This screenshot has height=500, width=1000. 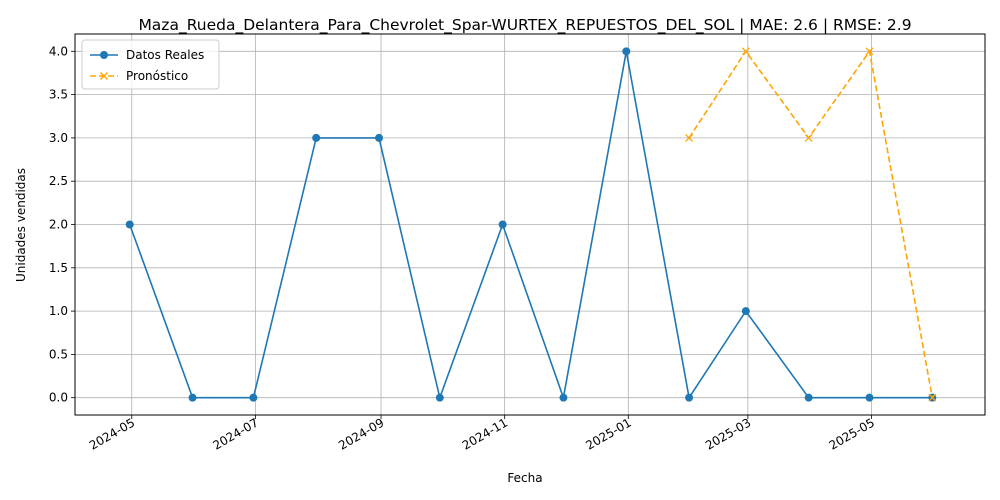 I want to click on y-tick-label: 0.0, so click(x=58, y=398).